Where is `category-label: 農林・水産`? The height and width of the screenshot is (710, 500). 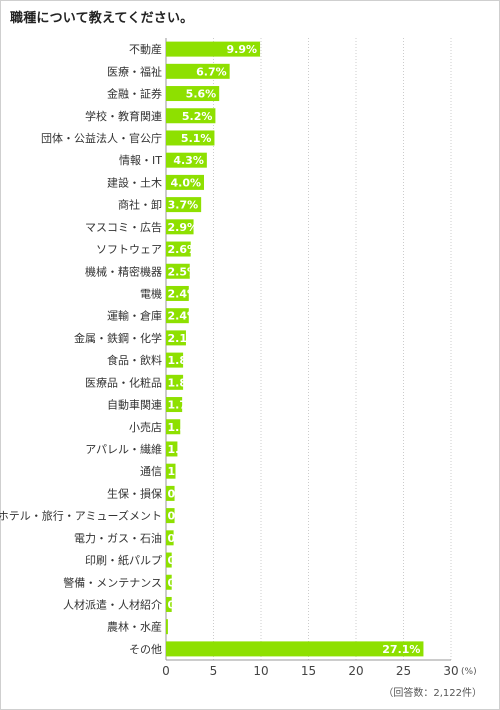
category-label: 農林・水産 is located at coordinates (134, 627).